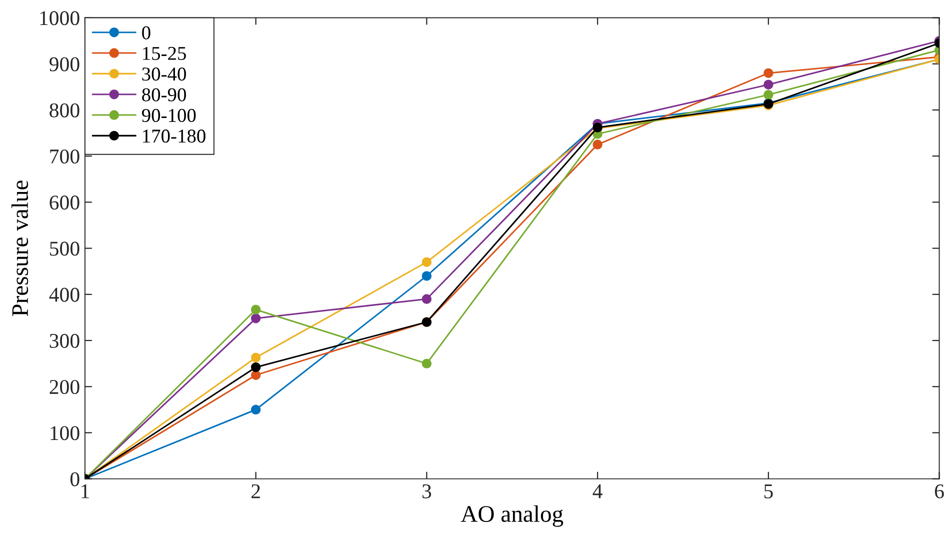 The image size is (944, 538). What do you see at coordinates (60, 18) in the screenshot?
I see `y-tick-label: 1000` at bounding box center [60, 18].